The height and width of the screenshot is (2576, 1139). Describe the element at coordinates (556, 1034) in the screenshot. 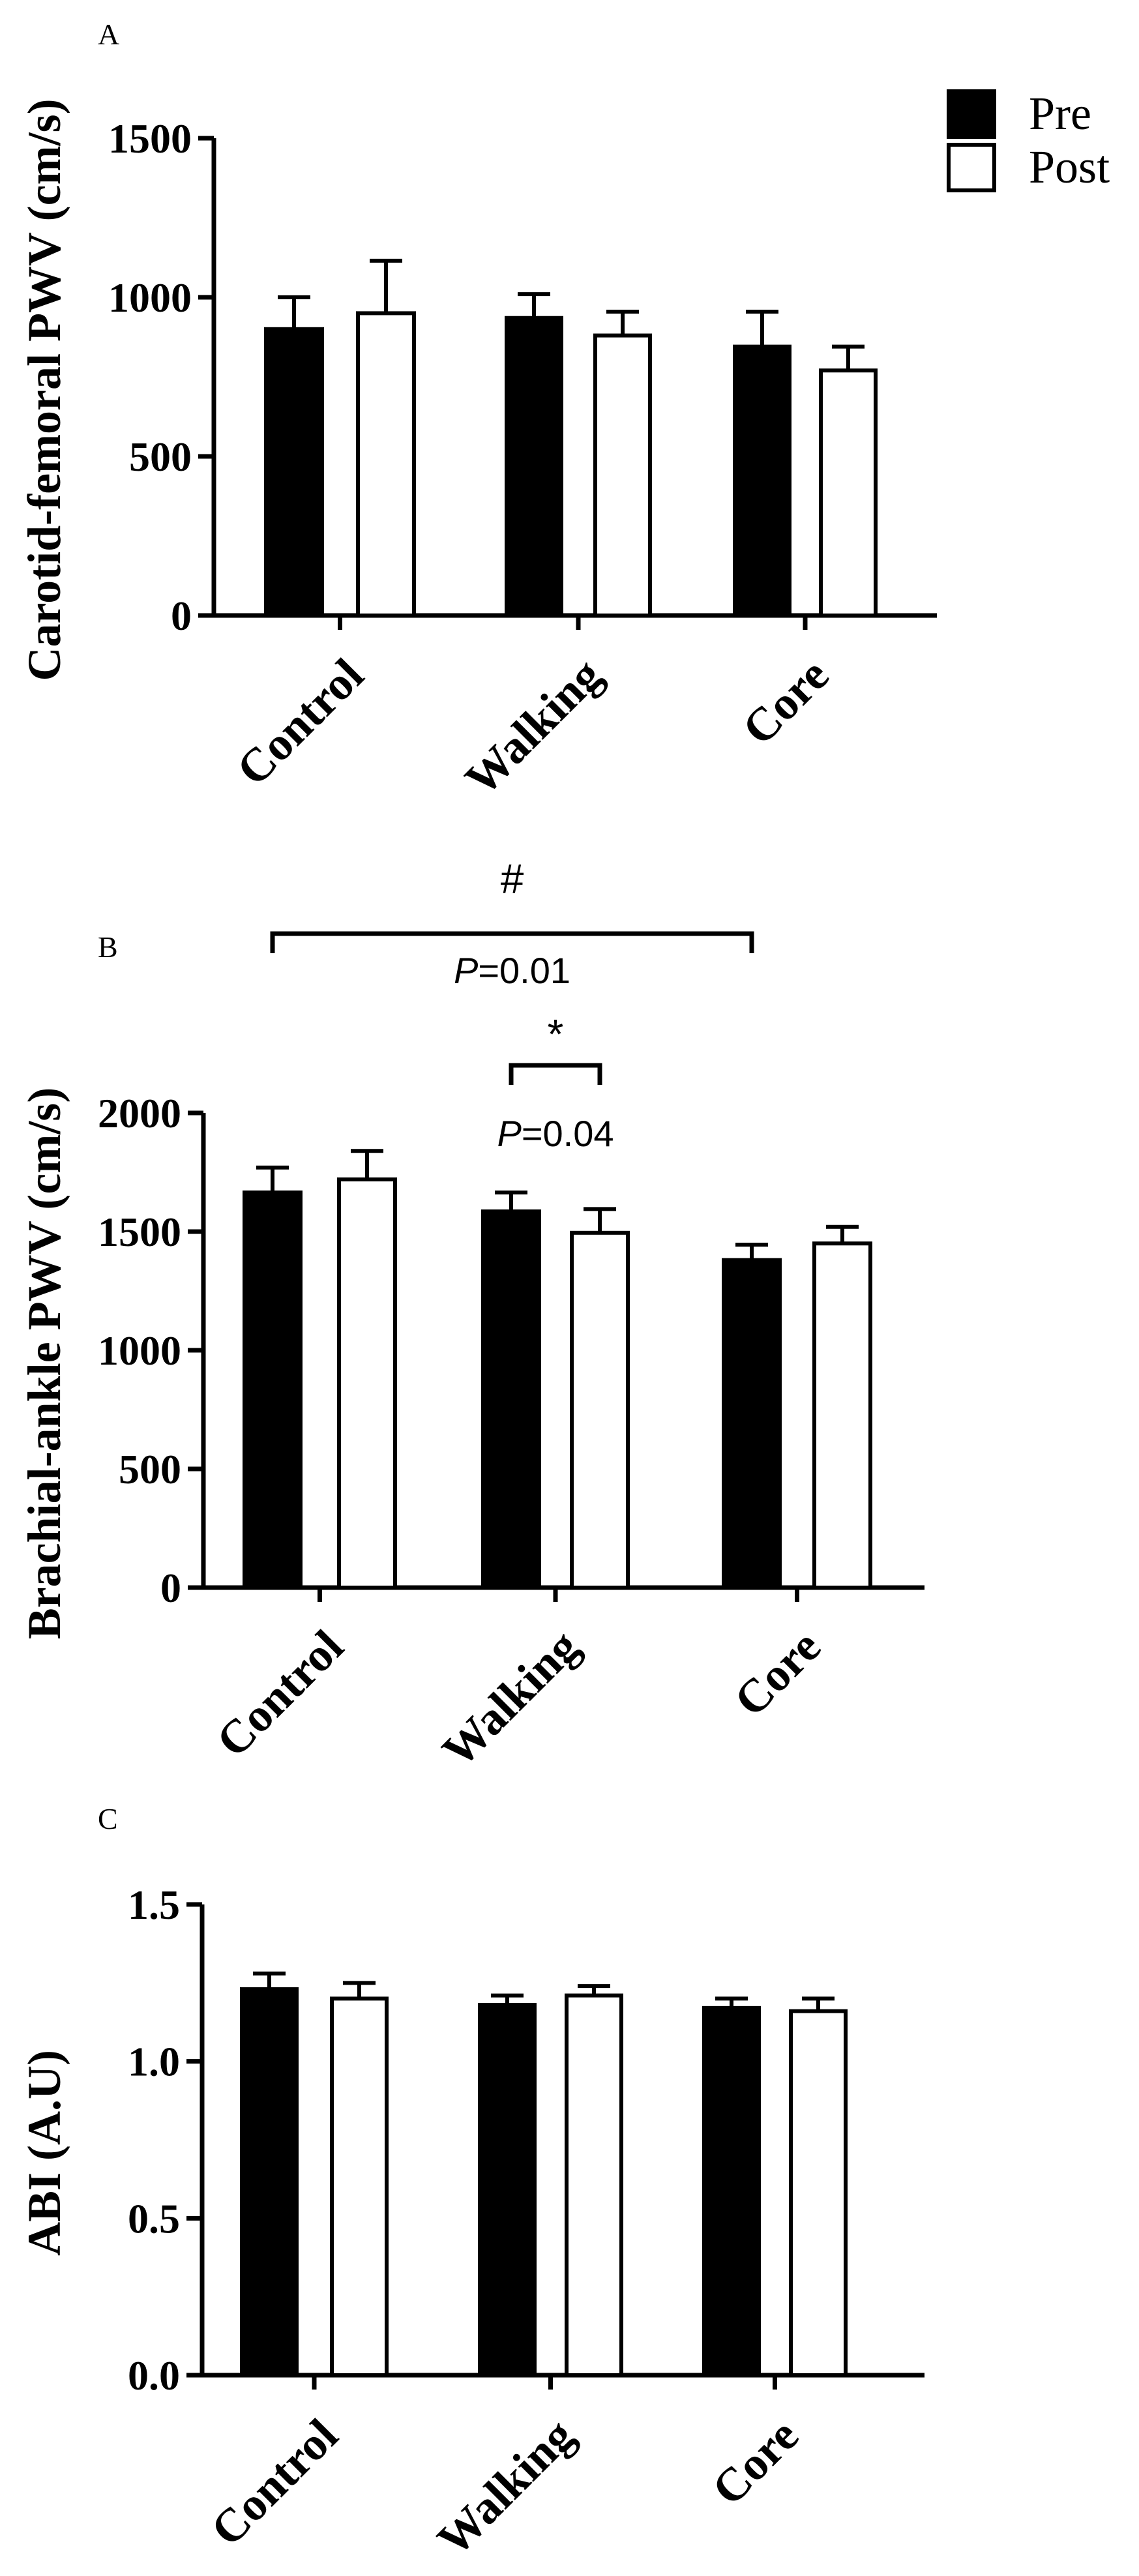

I see `significance-symbol: *` at that location.